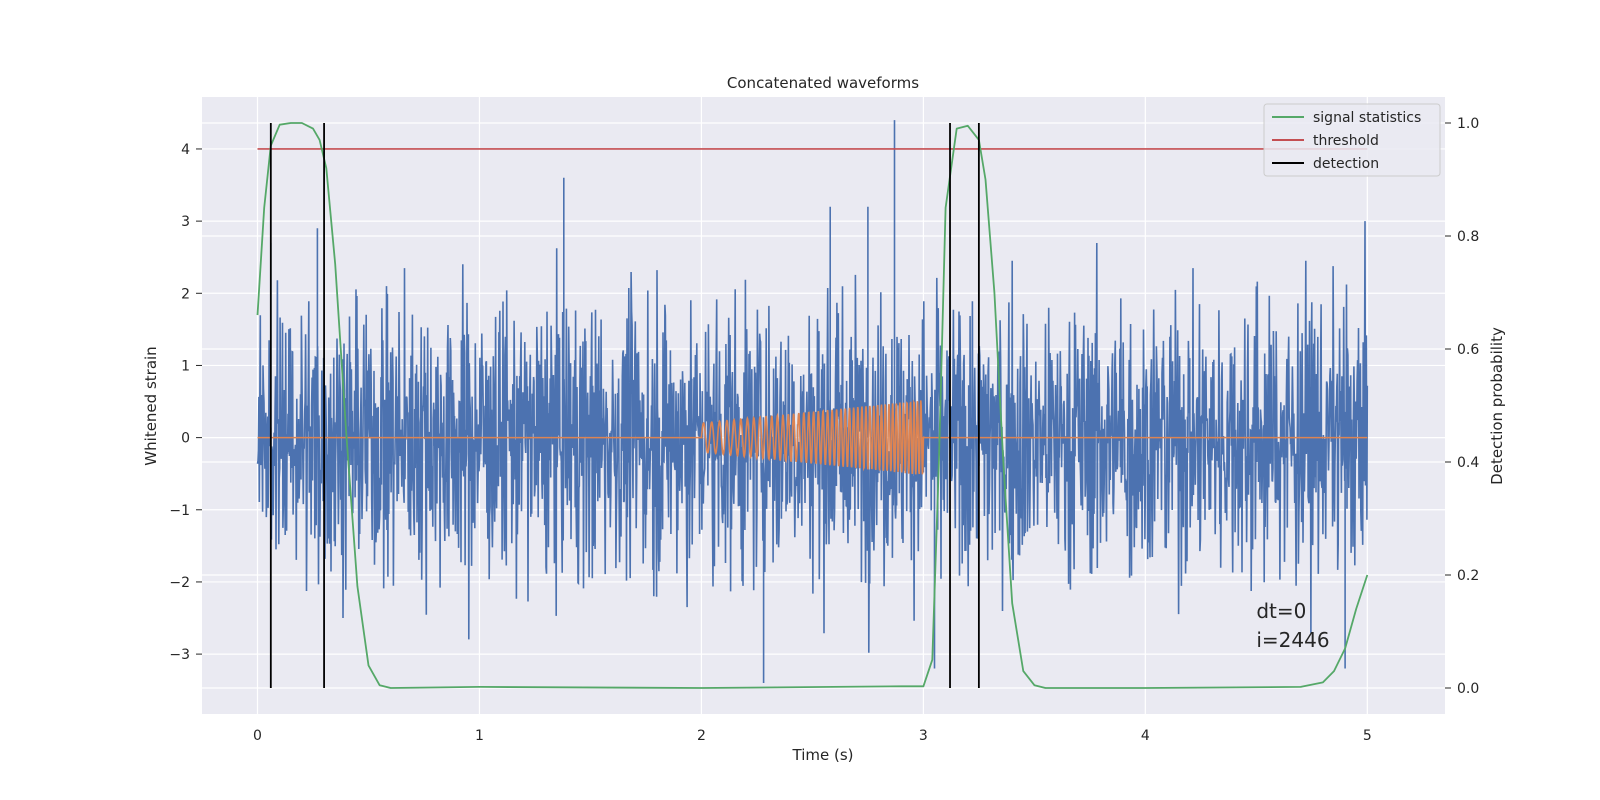  Describe the element at coordinates (823, 755) in the screenshot. I see `x-axis-label: Time (s)` at that location.